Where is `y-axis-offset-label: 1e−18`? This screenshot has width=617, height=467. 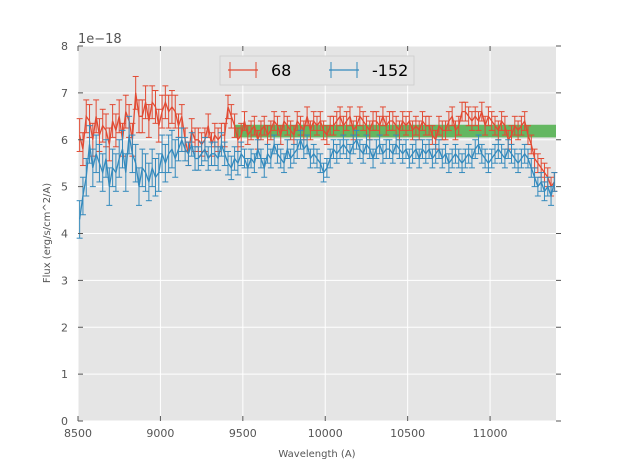 y-axis-offset-label: 1e−18 is located at coordinates (100, 39).